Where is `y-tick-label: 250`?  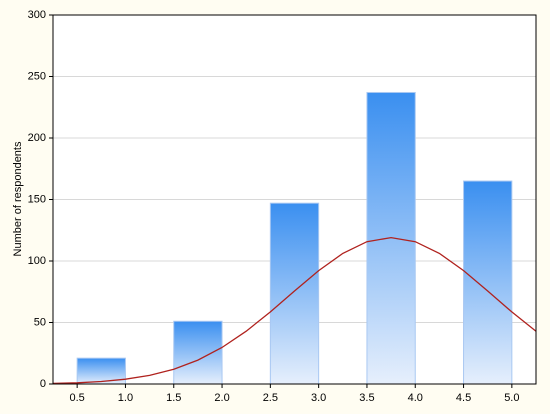 y-tick-label: 250 is located at coordinates (37, 76).